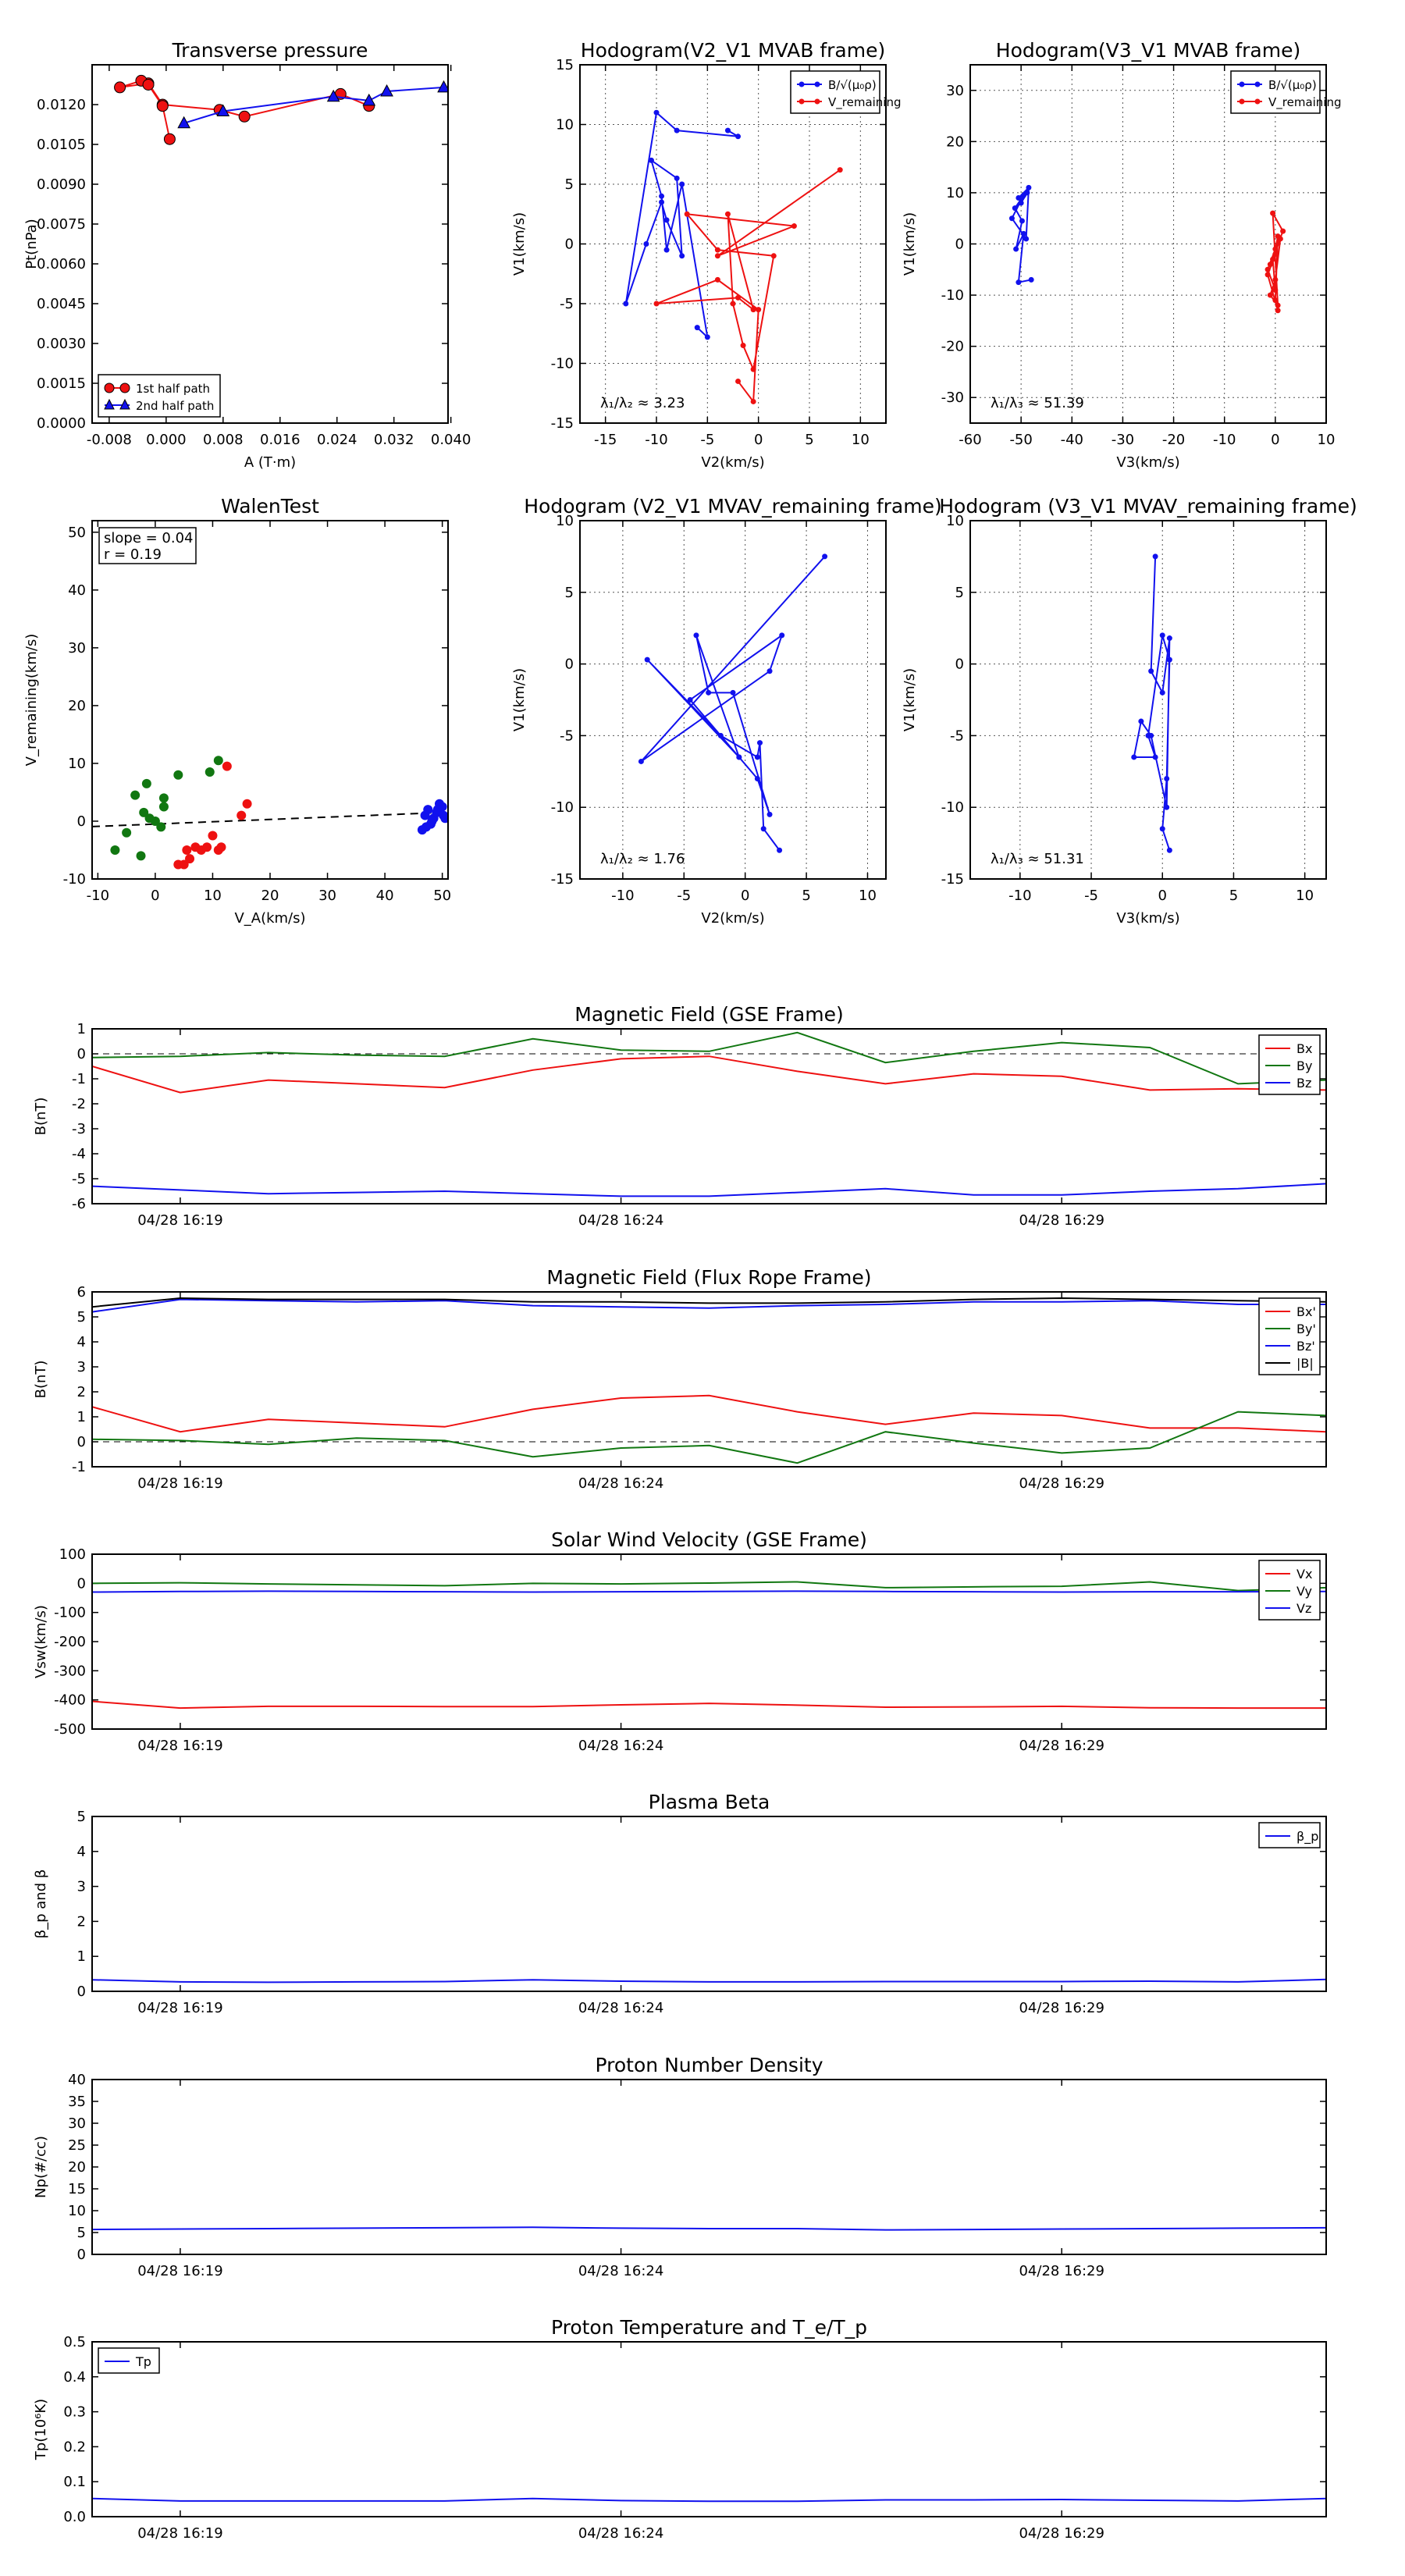  I want to click on y-axis-label: B(nT), so click(41, 1117).